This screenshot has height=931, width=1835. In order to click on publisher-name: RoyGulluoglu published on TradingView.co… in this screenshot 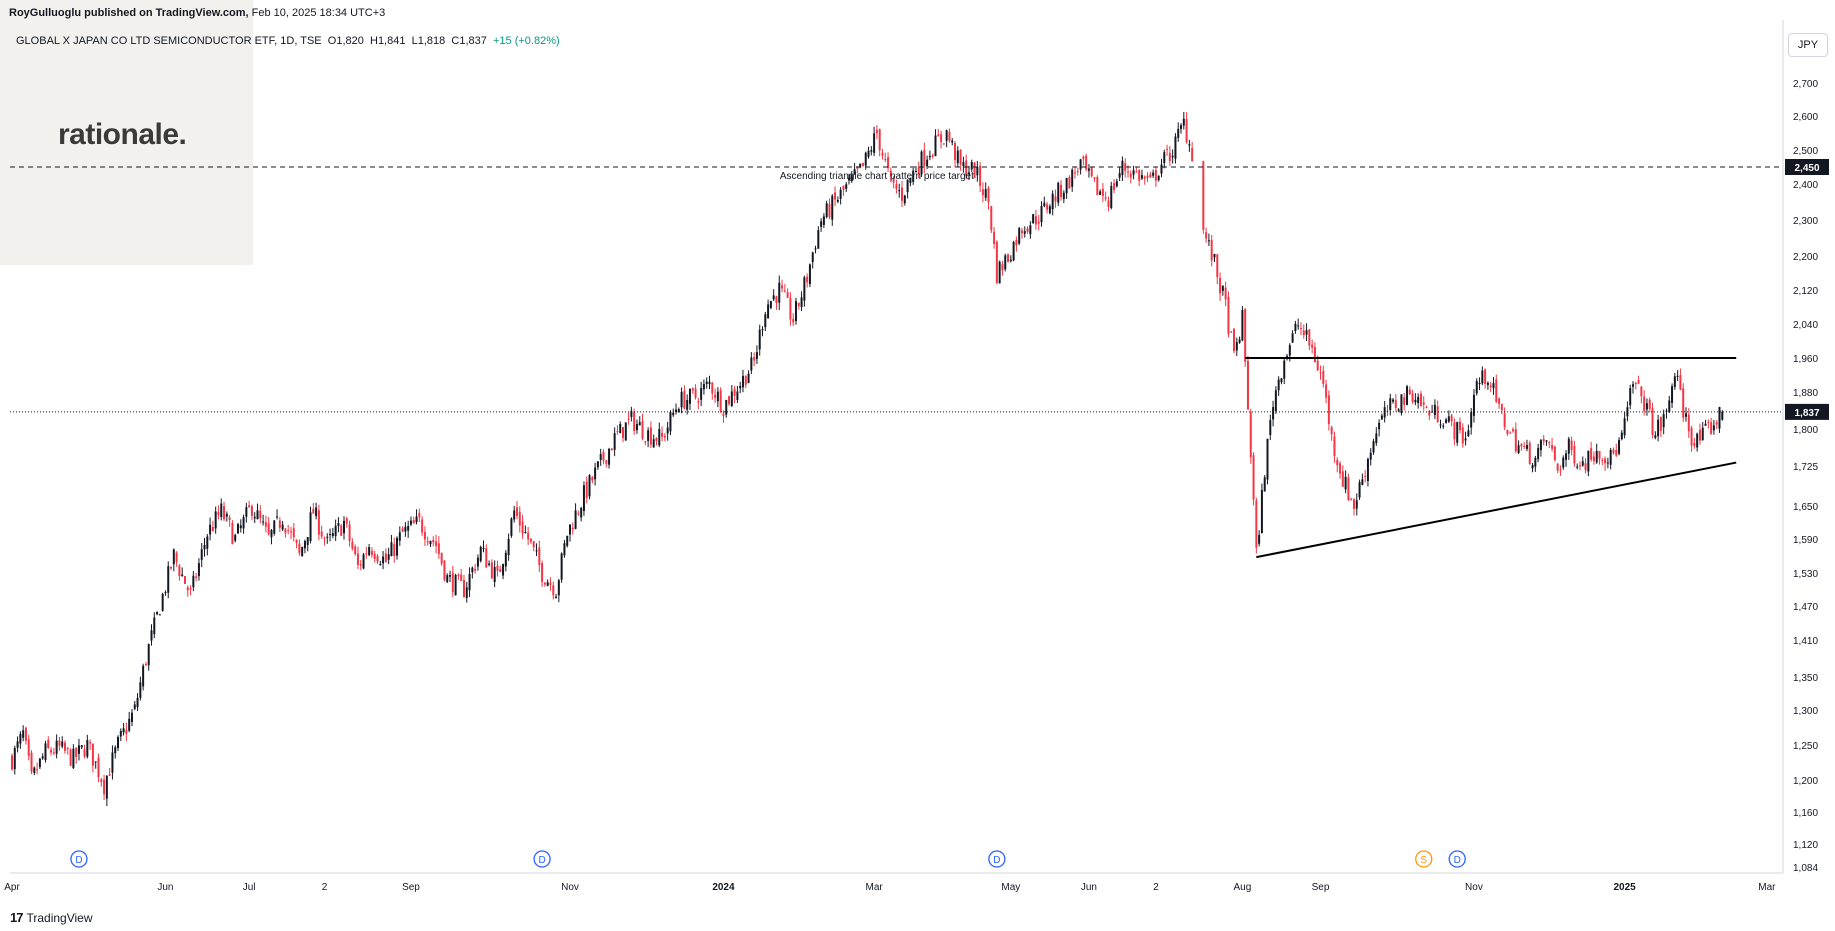, I will do `click(129, 13)`.